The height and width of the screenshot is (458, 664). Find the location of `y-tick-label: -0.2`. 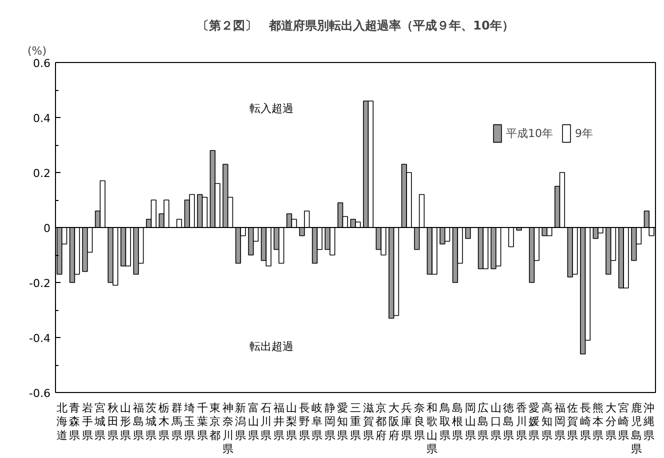

y-tick-label: -0.2 is located at coordinates (40, 283).